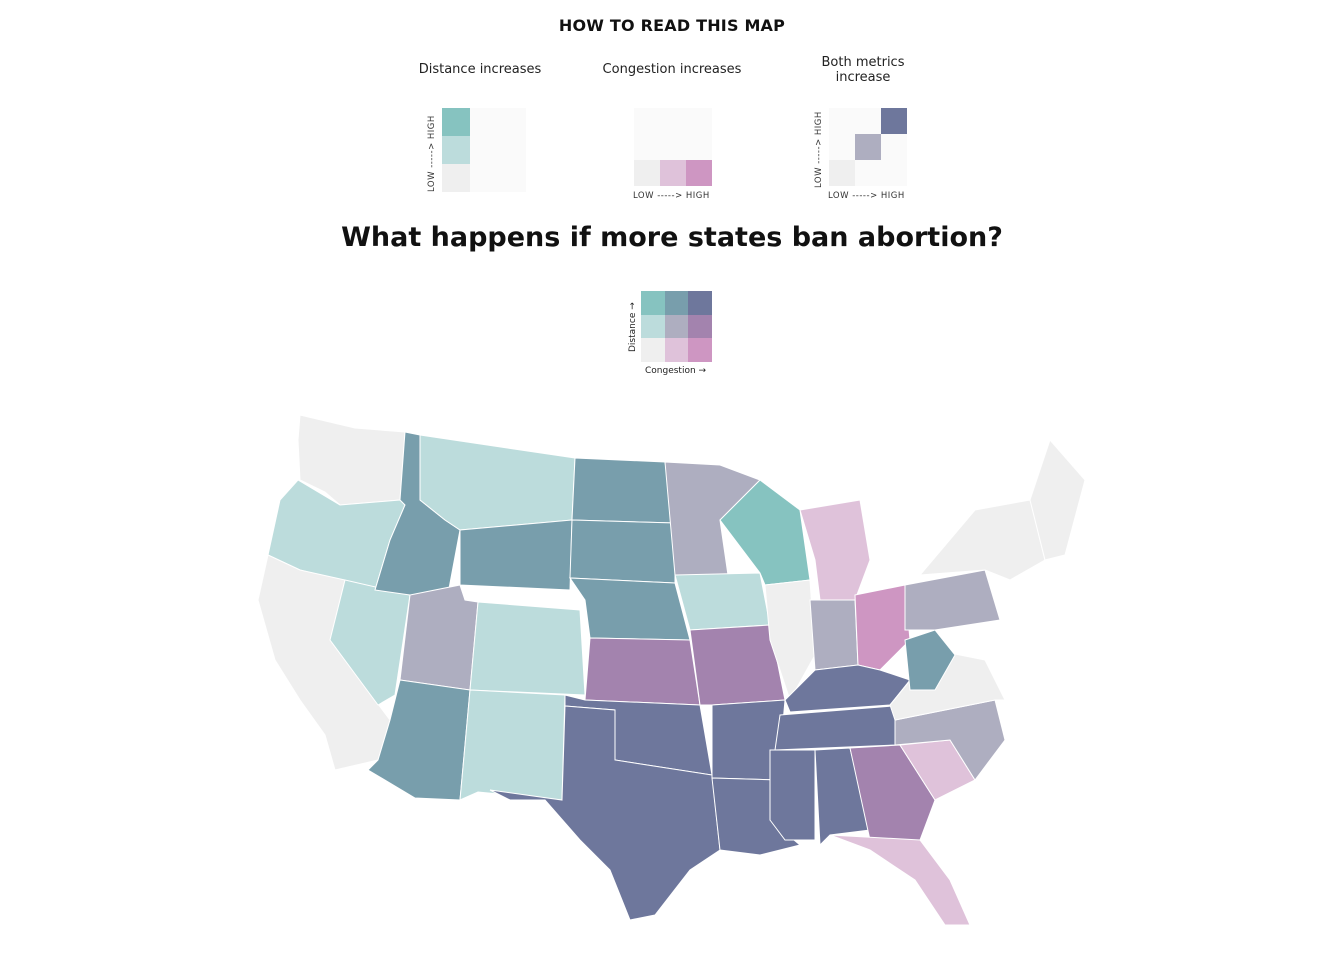  I want to click on state-ca, so click(324, 662).